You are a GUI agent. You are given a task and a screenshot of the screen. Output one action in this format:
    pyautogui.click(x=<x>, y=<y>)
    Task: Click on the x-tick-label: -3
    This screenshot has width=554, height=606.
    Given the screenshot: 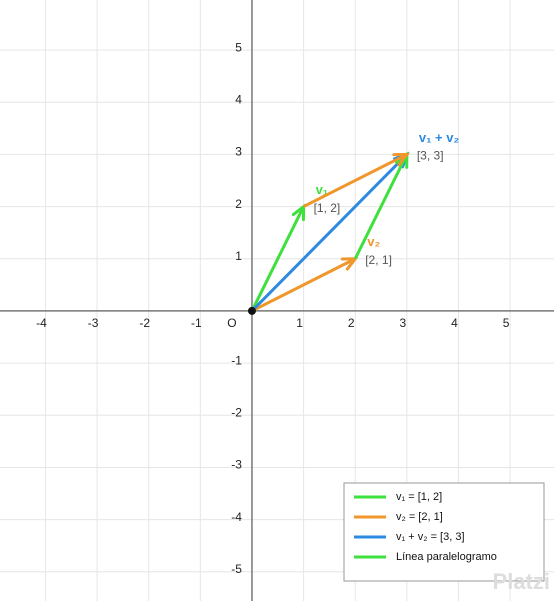 What is the action you would take?
    pyautogui.click(x=93, y=323)
    